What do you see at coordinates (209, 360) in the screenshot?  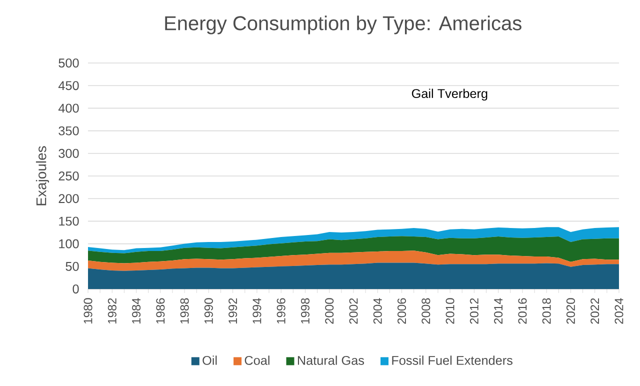 I see `legend-label: Oil` at bounding box center [209, 360].